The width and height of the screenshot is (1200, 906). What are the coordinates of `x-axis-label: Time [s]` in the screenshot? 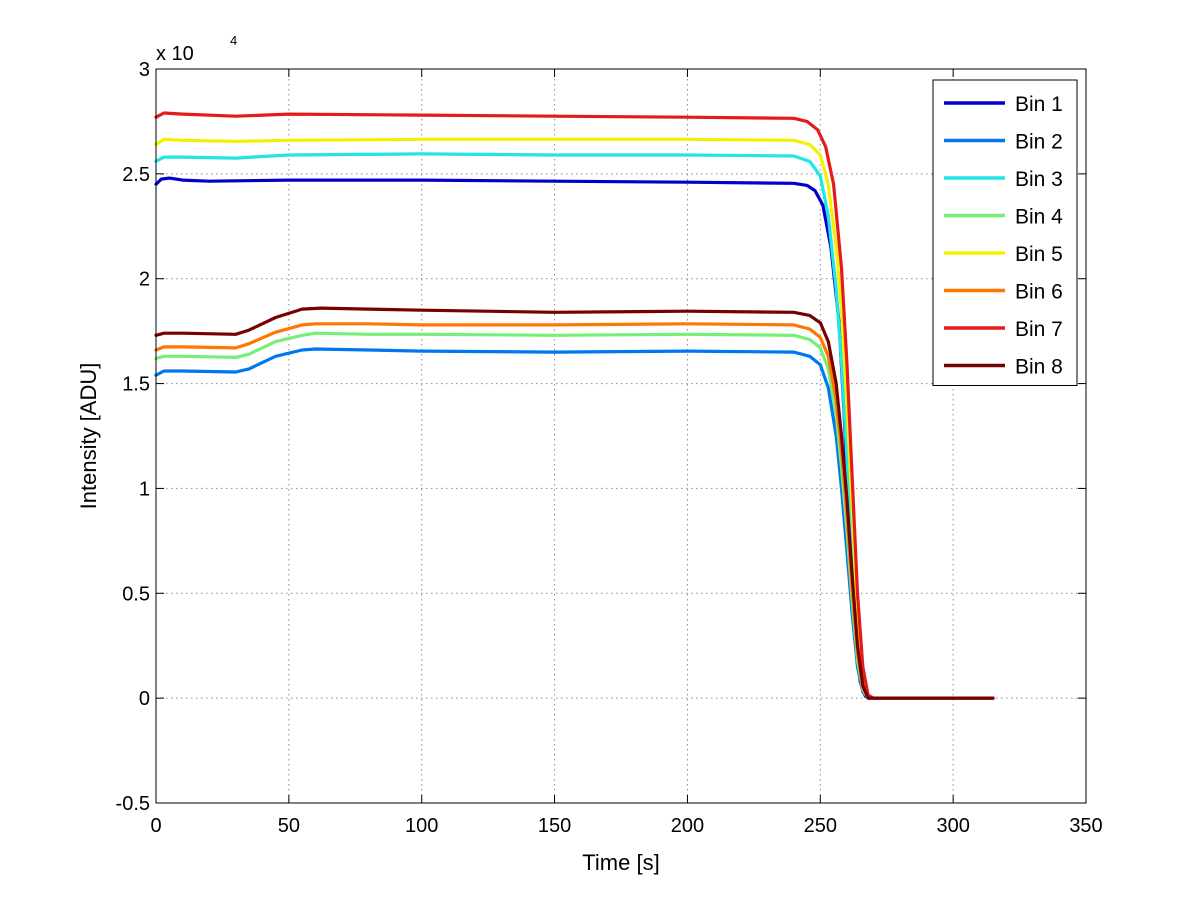 It's located at (620, 862).